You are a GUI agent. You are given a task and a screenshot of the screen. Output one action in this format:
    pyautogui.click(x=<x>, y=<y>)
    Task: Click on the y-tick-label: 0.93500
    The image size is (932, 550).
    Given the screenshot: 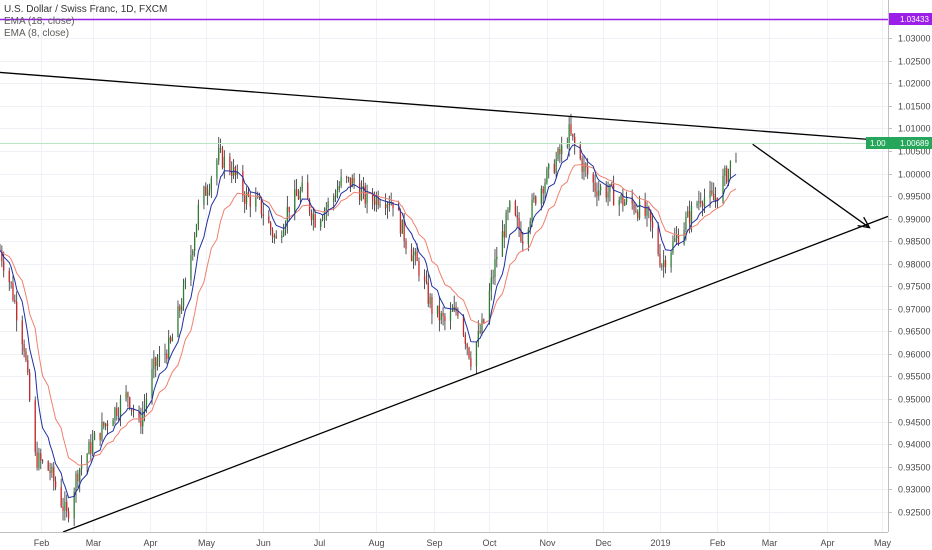 What is the action you would take?
    pyautogui.click(x=914, y=468)
    